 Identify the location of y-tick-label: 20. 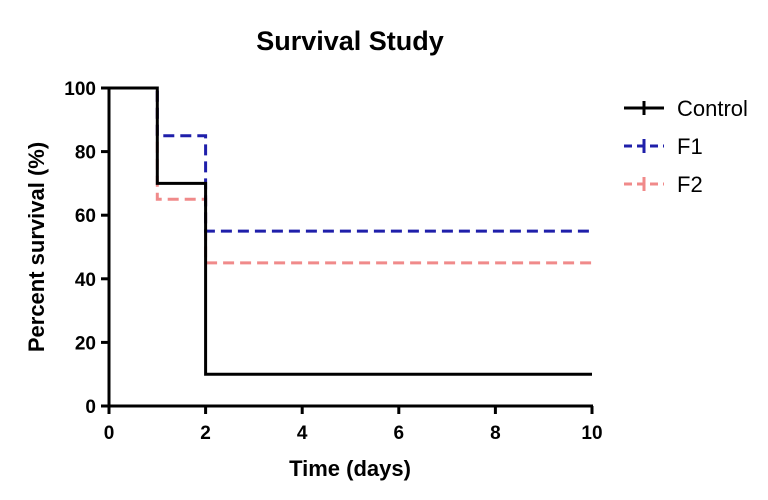
(85, 343).